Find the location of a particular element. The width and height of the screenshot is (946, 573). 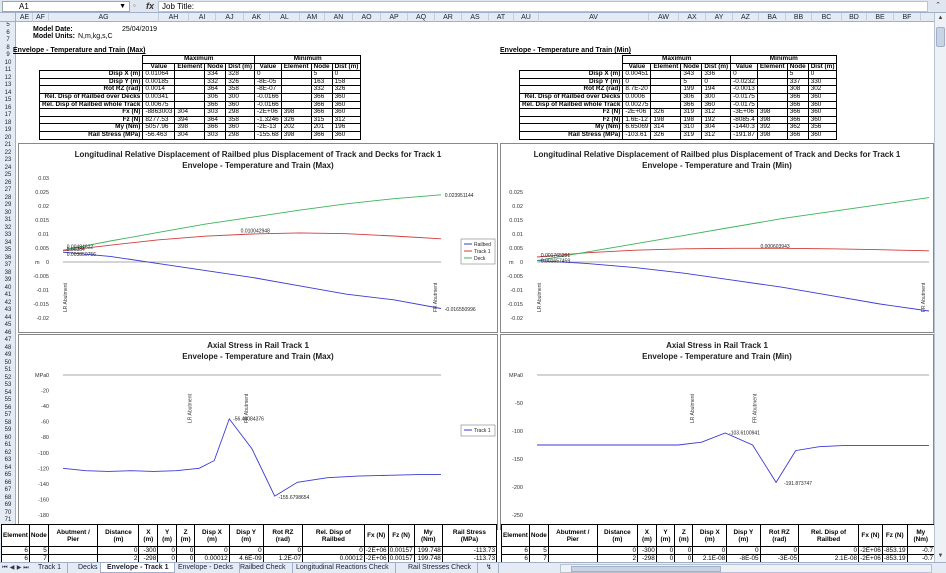

scroll-thumb is located at coordinates (940, 37).